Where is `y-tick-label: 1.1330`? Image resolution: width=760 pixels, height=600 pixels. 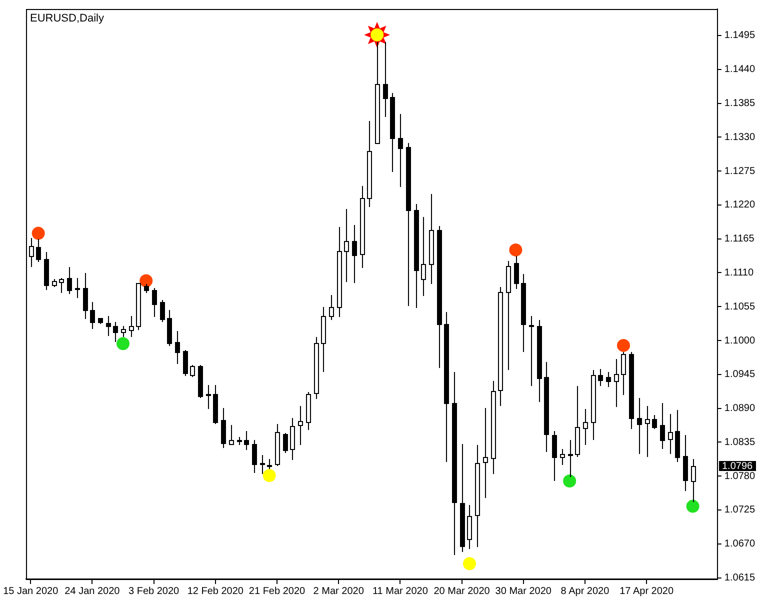 y-tick-label: 1.1330 is located at coordinates (740, 137).